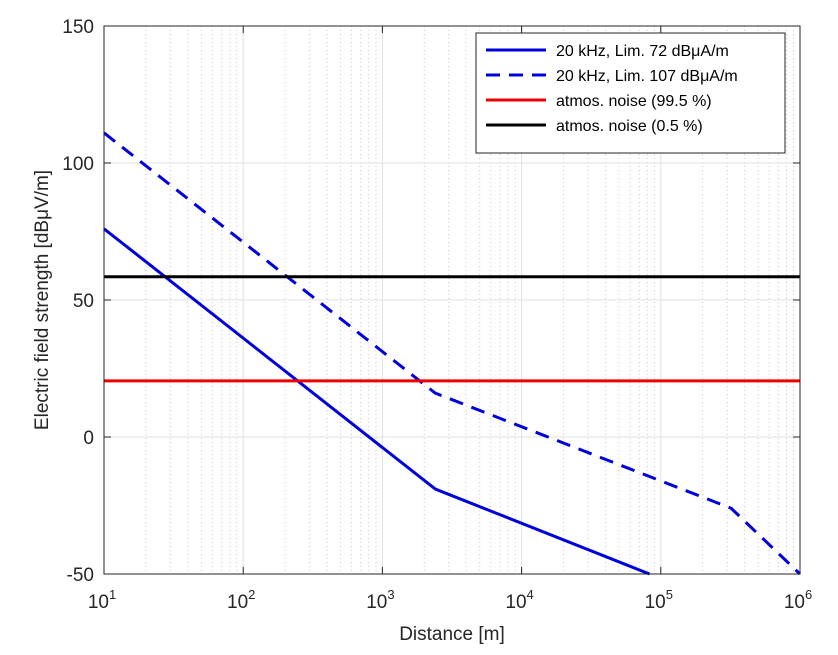 Image resolution: width=838 pixels, height=655 pixels. I want to click on legend-box, so click(630, 93).